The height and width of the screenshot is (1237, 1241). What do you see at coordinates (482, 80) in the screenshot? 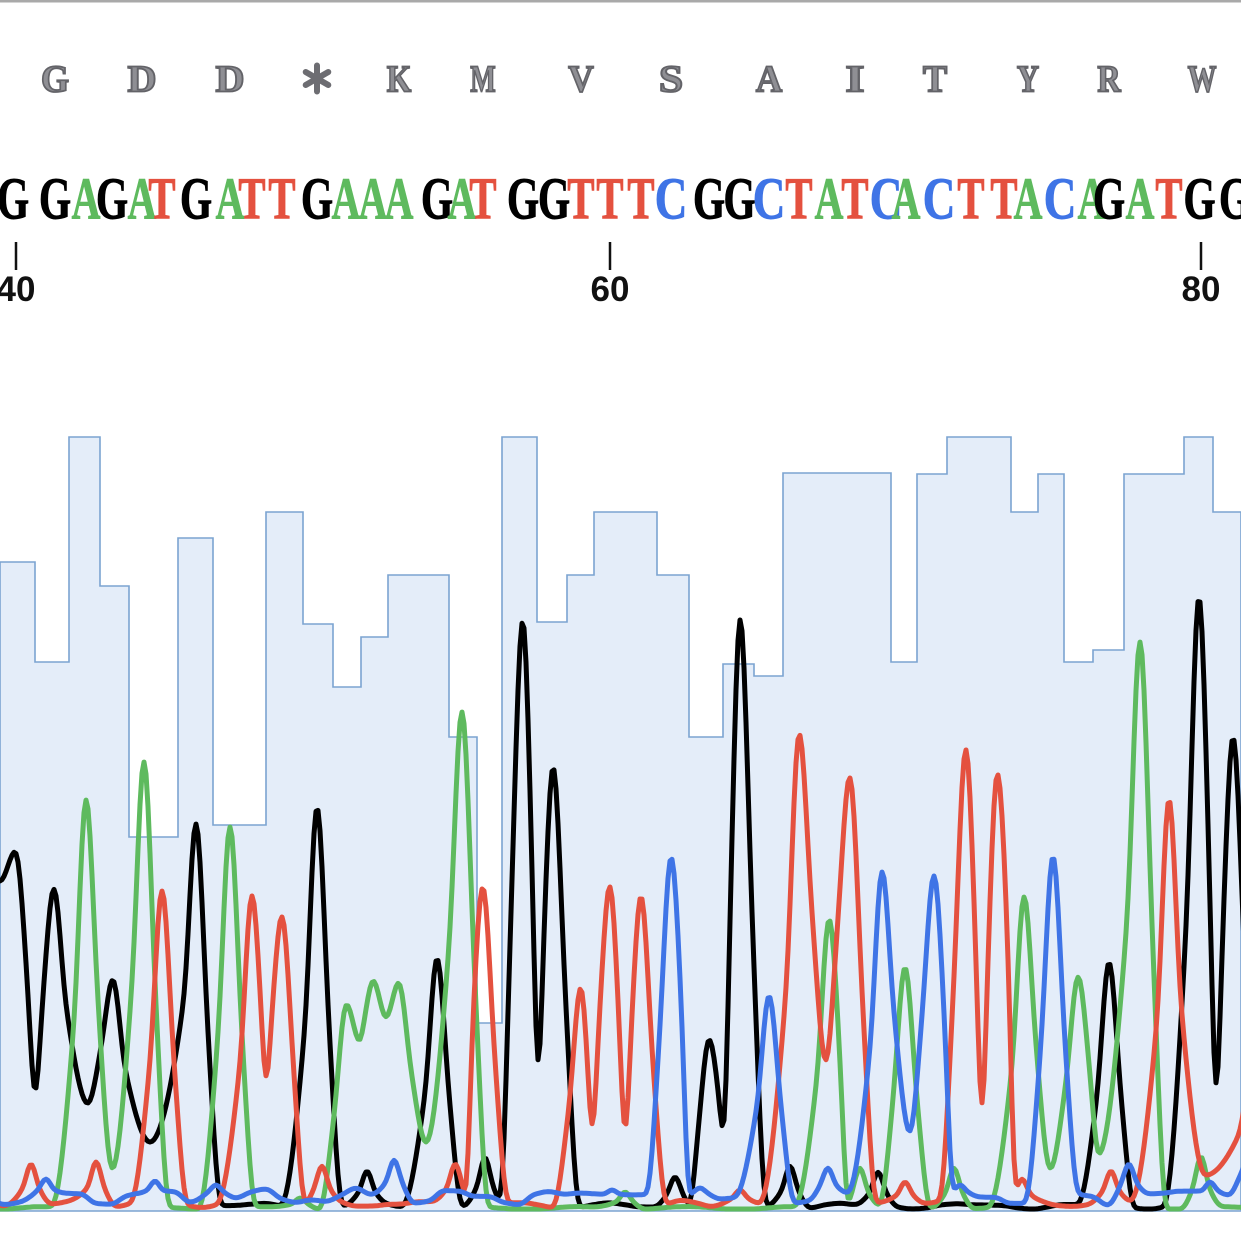
I see `svg-text: M` at bounding box center [482, 80].